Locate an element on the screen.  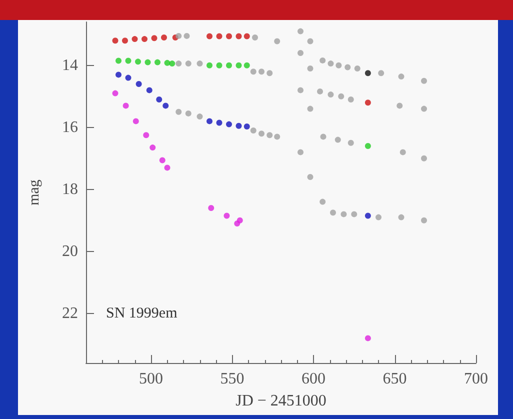
y-tick-label: 14 is located at coordinates (70, 65).